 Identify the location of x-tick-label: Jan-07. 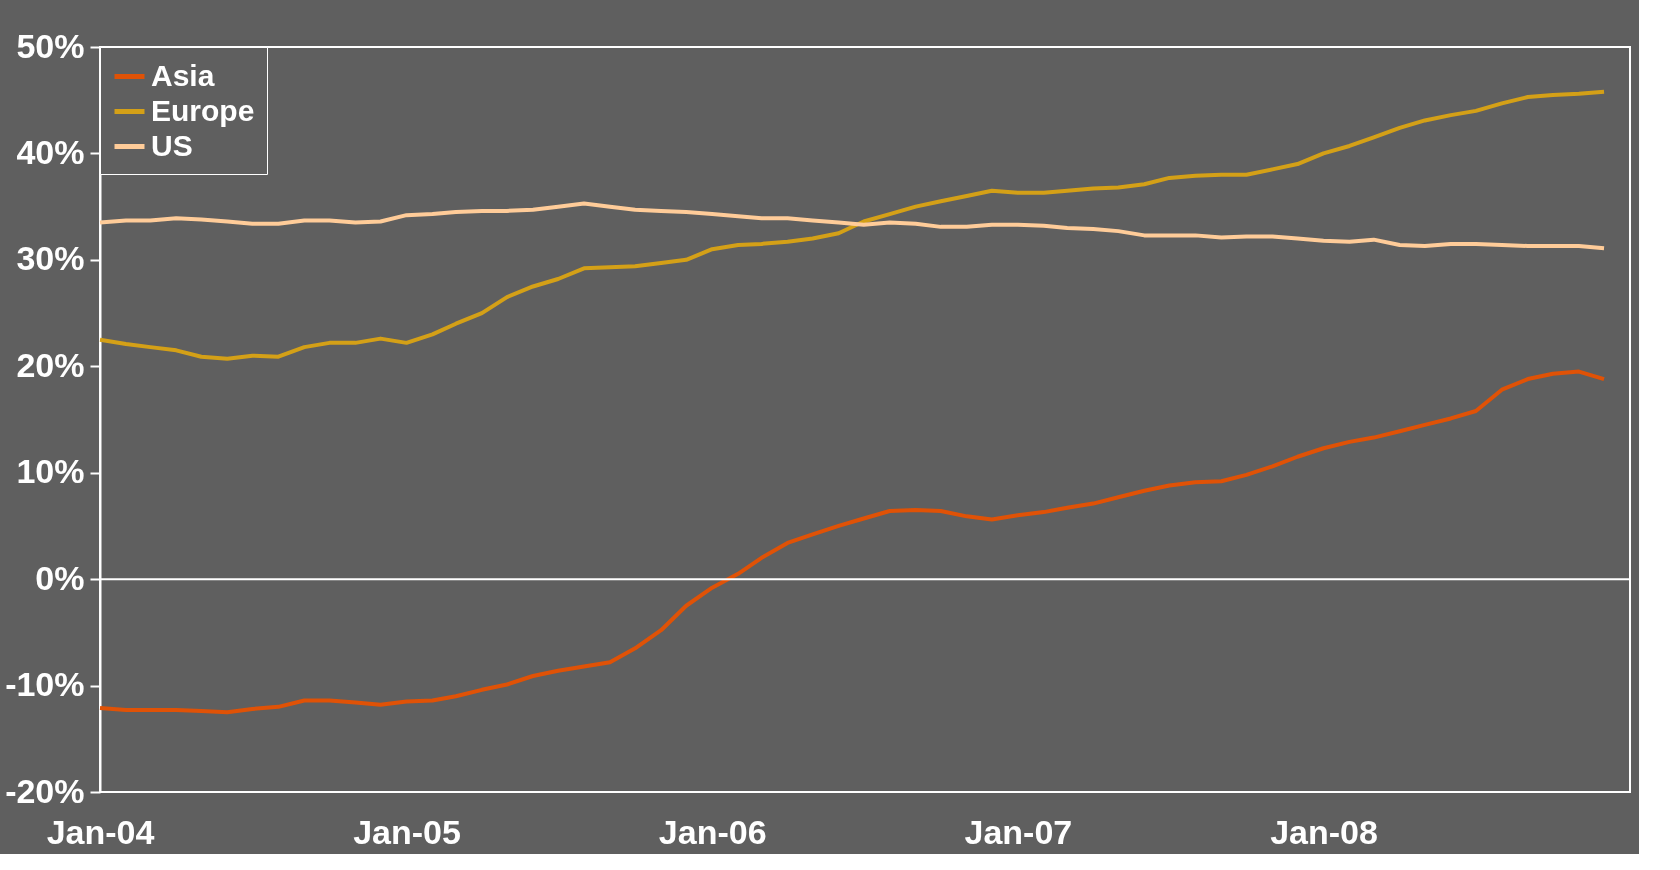
(1018, 831).